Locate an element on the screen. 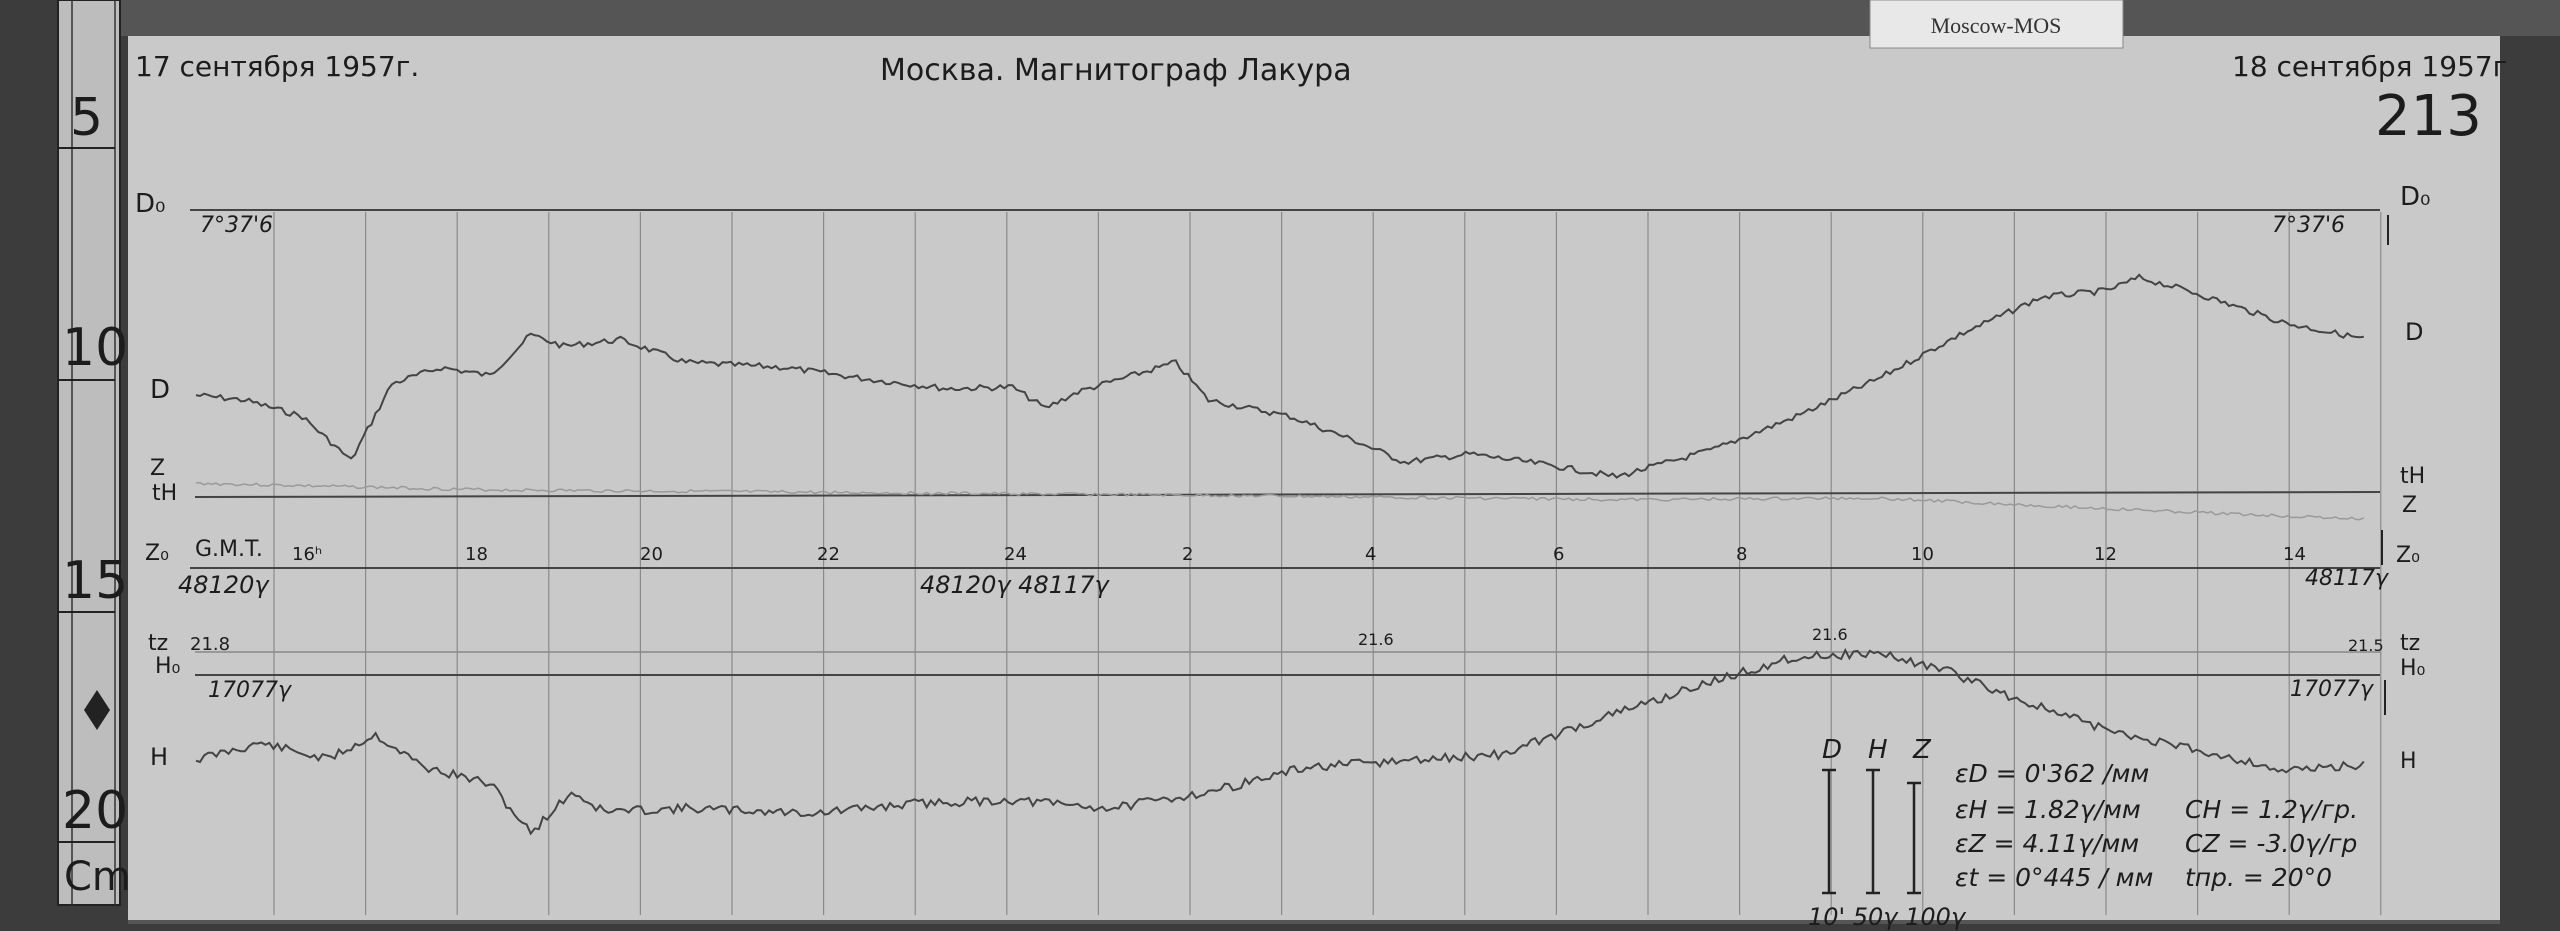  eps-t: εt = 0°445 / мм is located at coordinates (2054, 877).